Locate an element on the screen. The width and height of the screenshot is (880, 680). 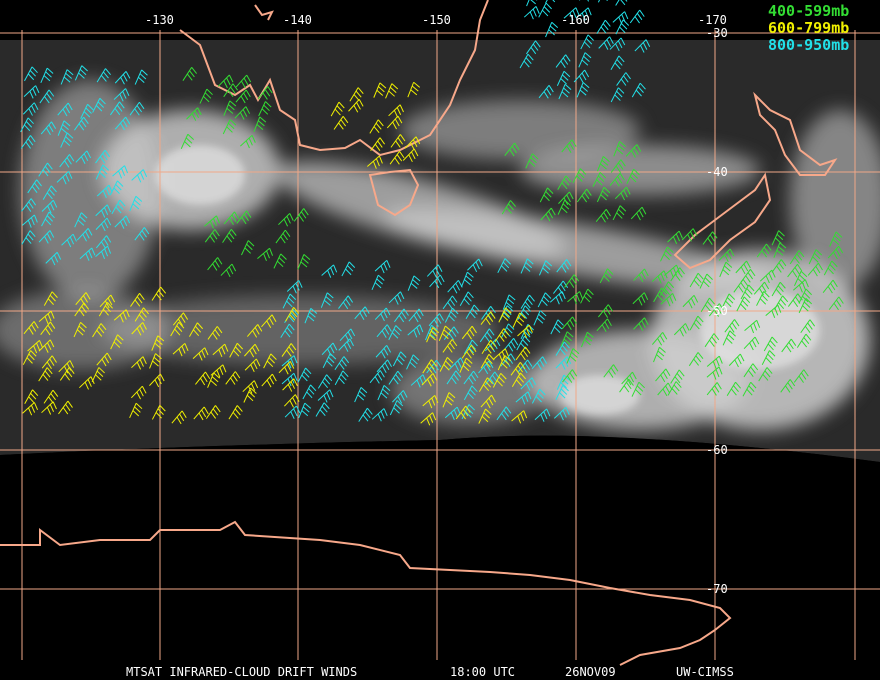
longitude-label: -150 is located at coordinates (436, 20).